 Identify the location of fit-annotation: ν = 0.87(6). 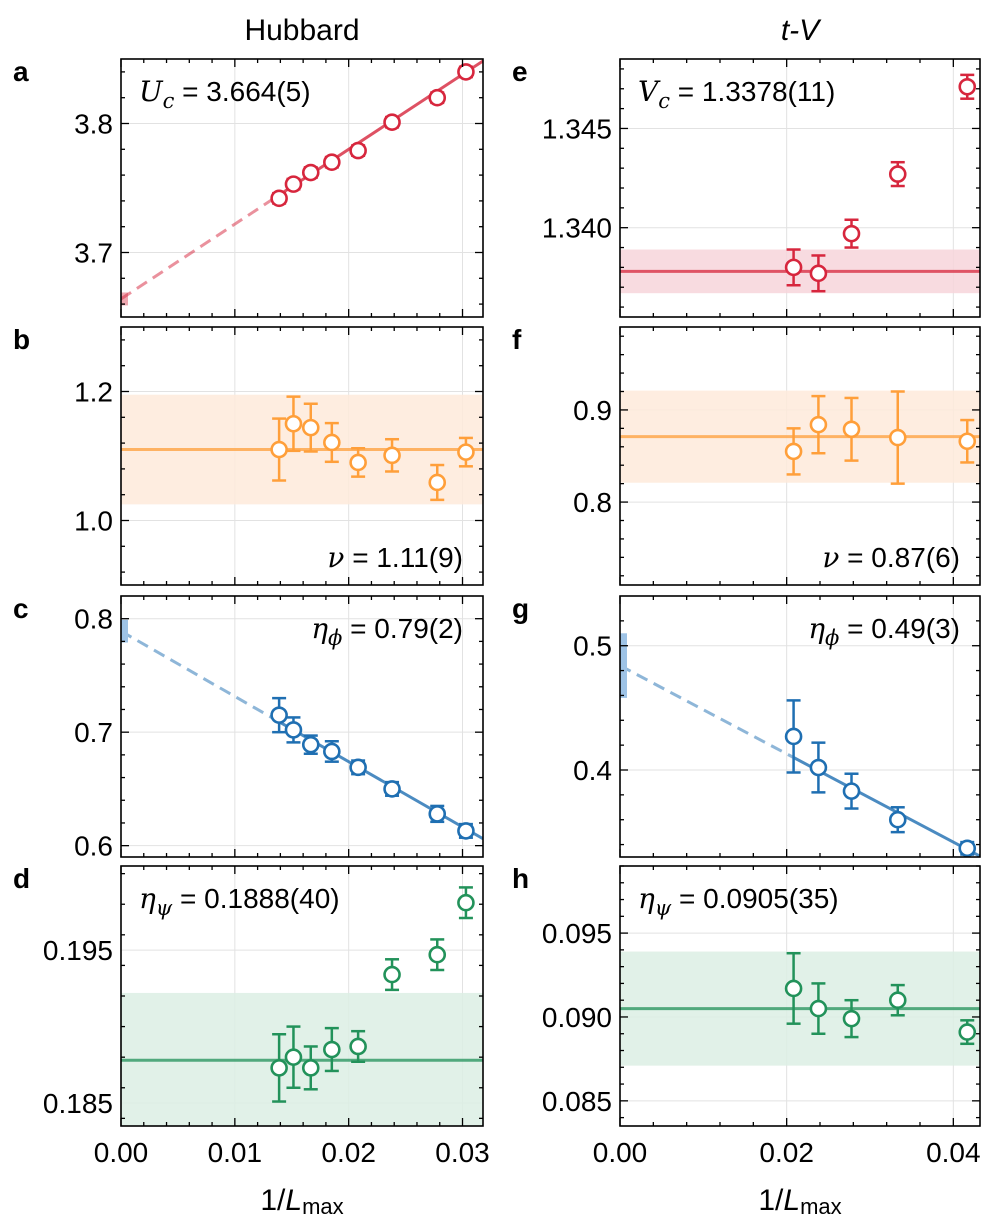
(891, 557).